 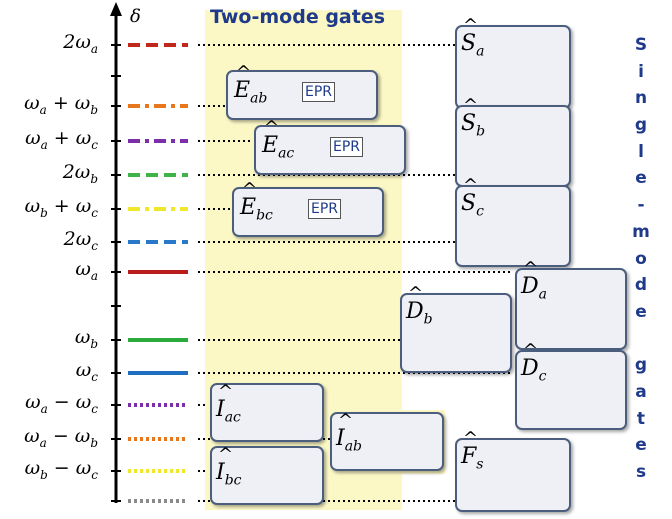 What do you see at coordinates (228, 403) in the screenshot?
I see `interaction-gate-operator: I ^ ac` at bounding box center [228, 403].